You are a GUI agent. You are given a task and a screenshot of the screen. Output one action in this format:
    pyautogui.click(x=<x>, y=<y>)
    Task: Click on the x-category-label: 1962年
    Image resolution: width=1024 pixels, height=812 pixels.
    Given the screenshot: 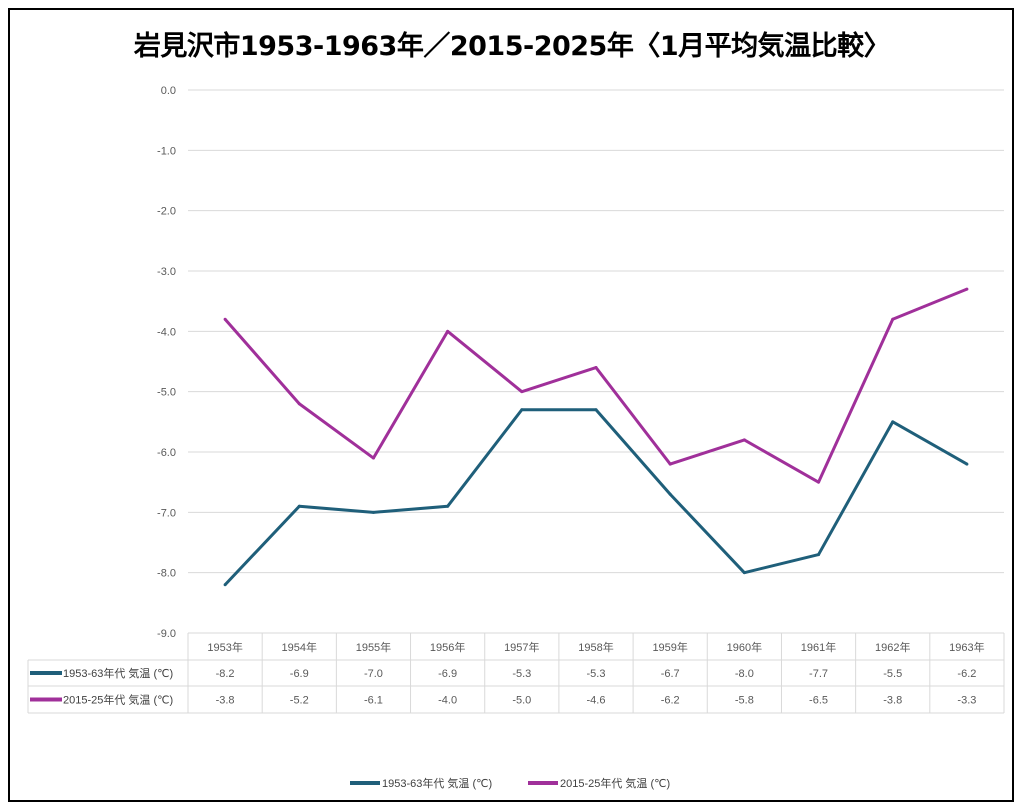 What is the action you would take?
    pyautogui.click(x=892, y=647)
    